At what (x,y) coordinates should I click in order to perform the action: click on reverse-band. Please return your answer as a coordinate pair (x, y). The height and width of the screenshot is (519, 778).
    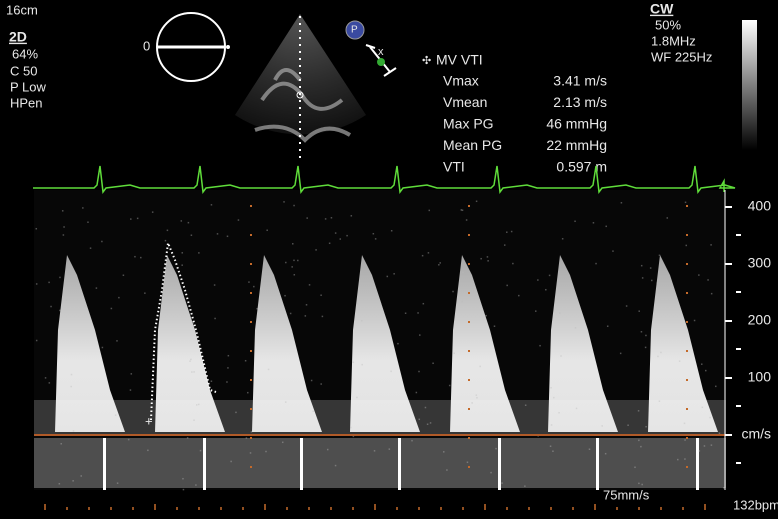
    Looking at the image, I should click on (380, 463).